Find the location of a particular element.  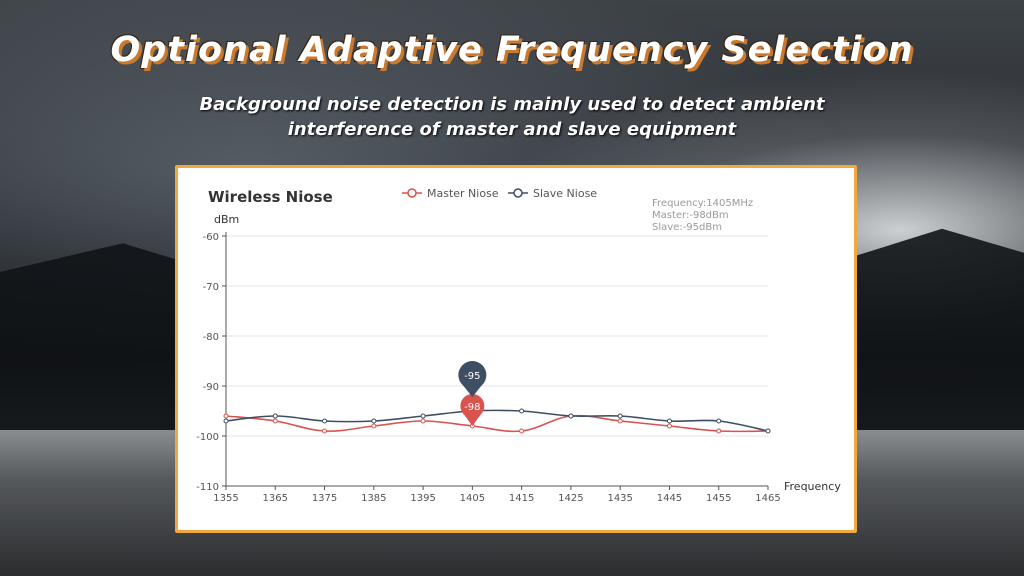

pin-master-tail is located at coordinates (472, 420).